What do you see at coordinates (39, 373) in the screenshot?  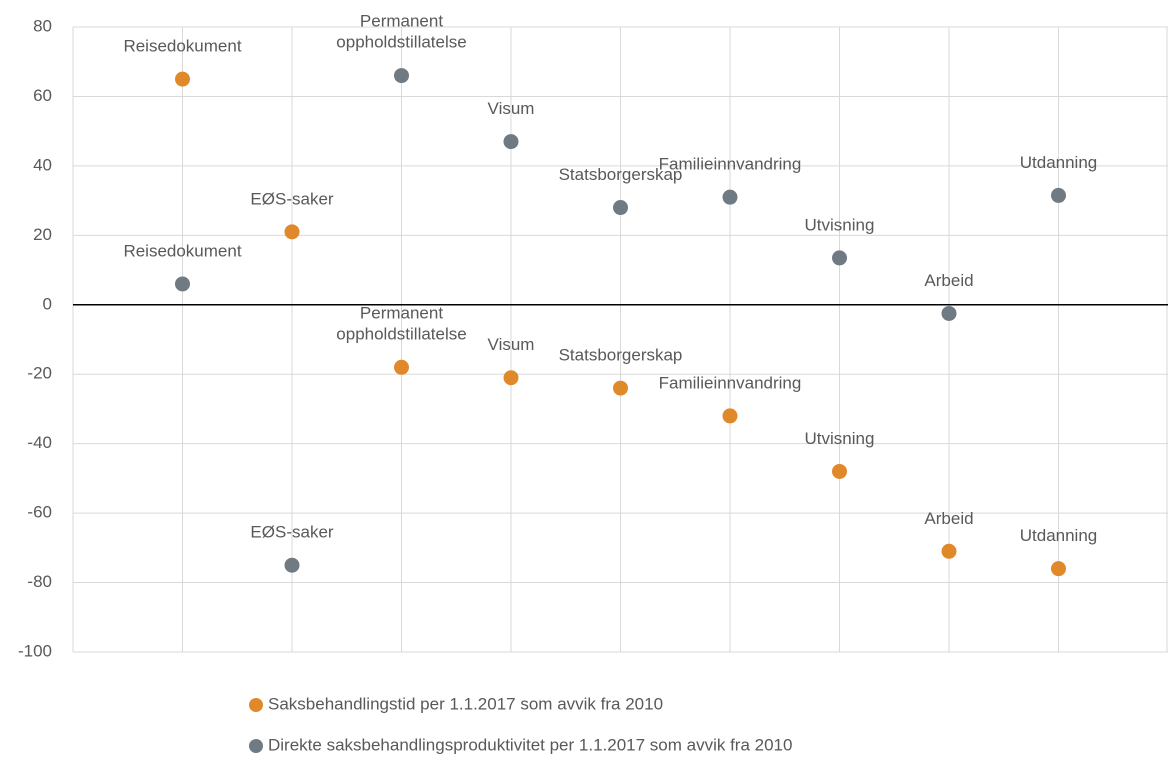 I see `y-tick-label: -20` at bounding box center [39, 373].